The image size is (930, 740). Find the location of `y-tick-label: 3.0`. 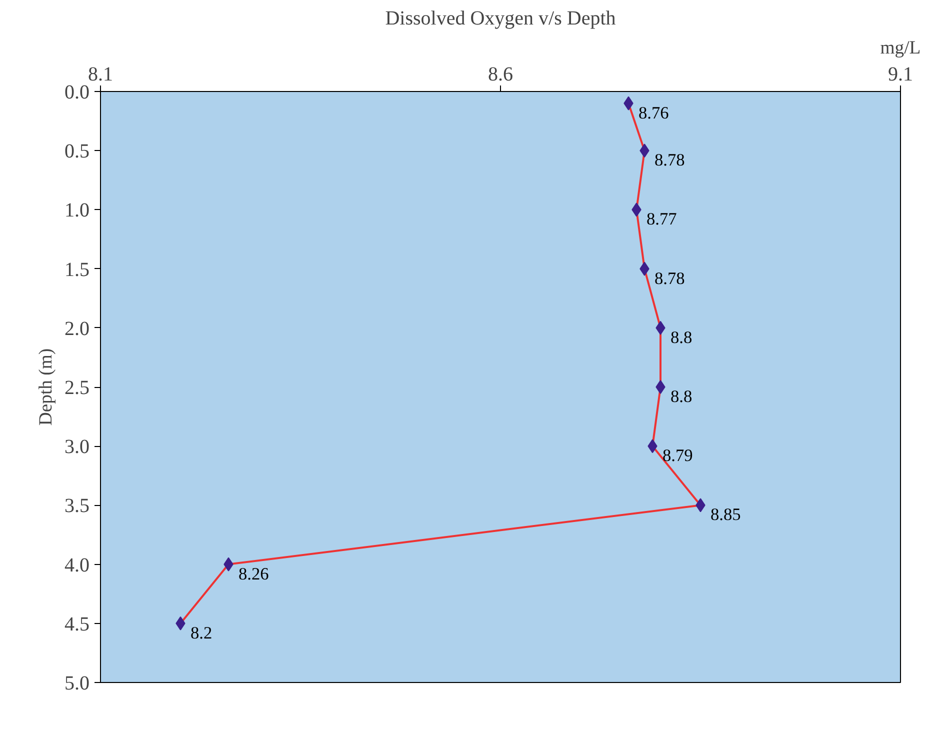

y-tick-label: 3.0 is located at coordinates (77, 447).